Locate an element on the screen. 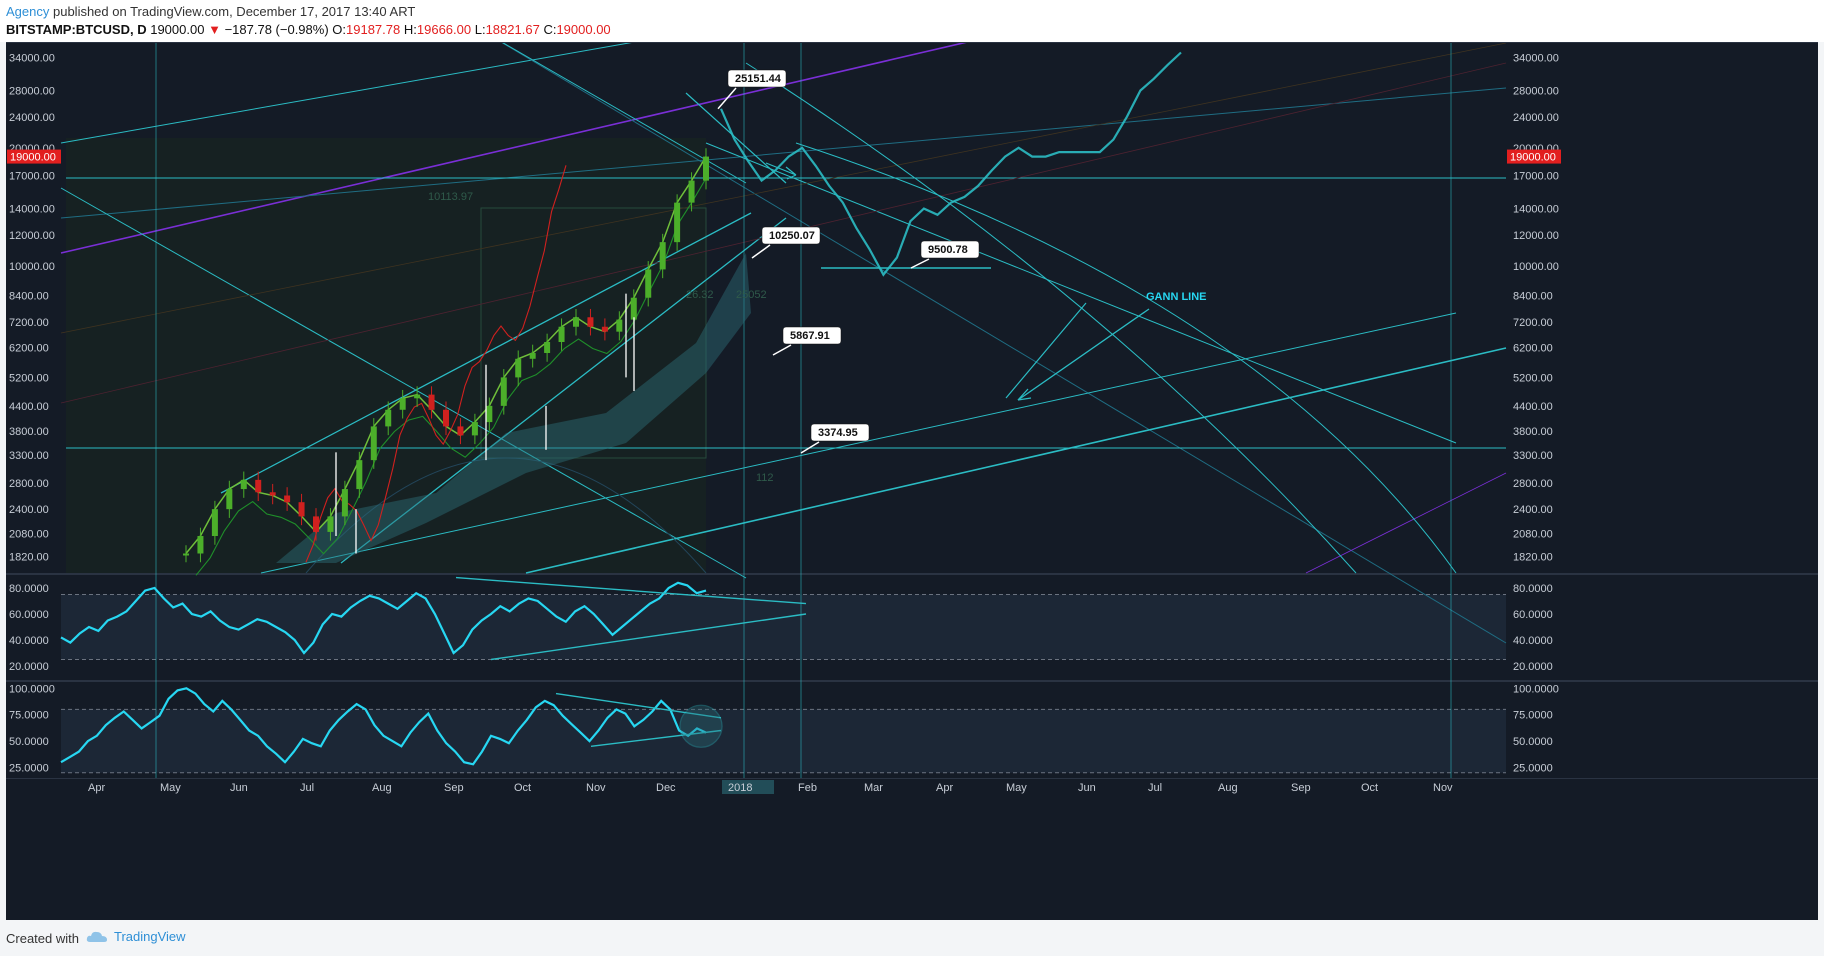 This screenshot has width=1824, height=956. rsi-tick-right: 60.0000 is located at coordinates (1533, 615).